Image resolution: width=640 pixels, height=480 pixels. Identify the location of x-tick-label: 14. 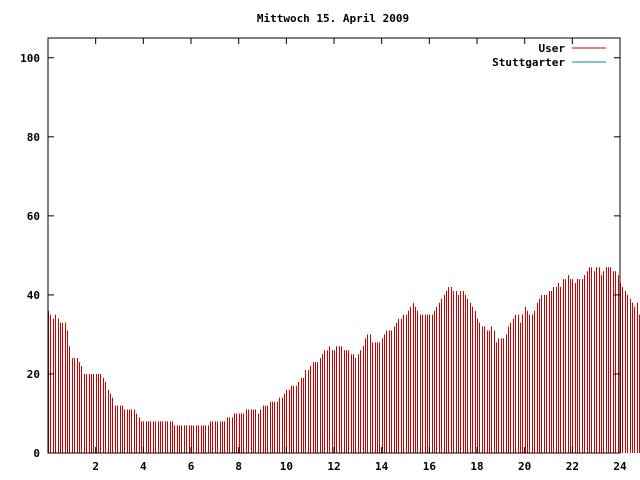
(382, 466).